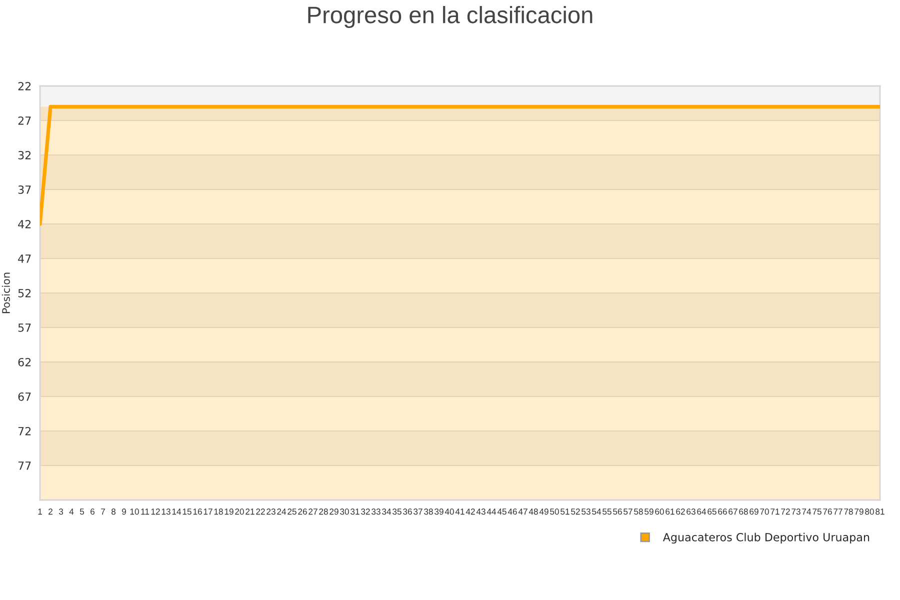  What do you see at coordinates (586, 511) in the screenshot?
I see `x-tick-label: 53` at bounding box center [586, 511].